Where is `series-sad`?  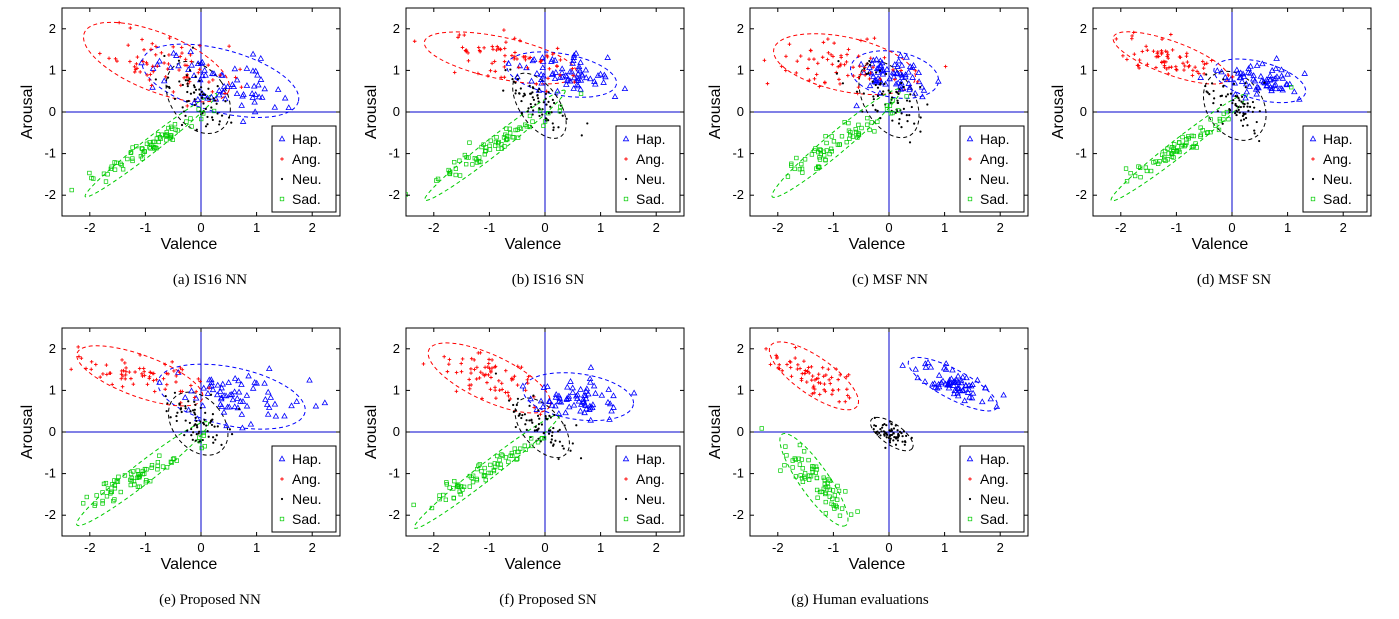
series-sad is located at coordinates (143, 150).